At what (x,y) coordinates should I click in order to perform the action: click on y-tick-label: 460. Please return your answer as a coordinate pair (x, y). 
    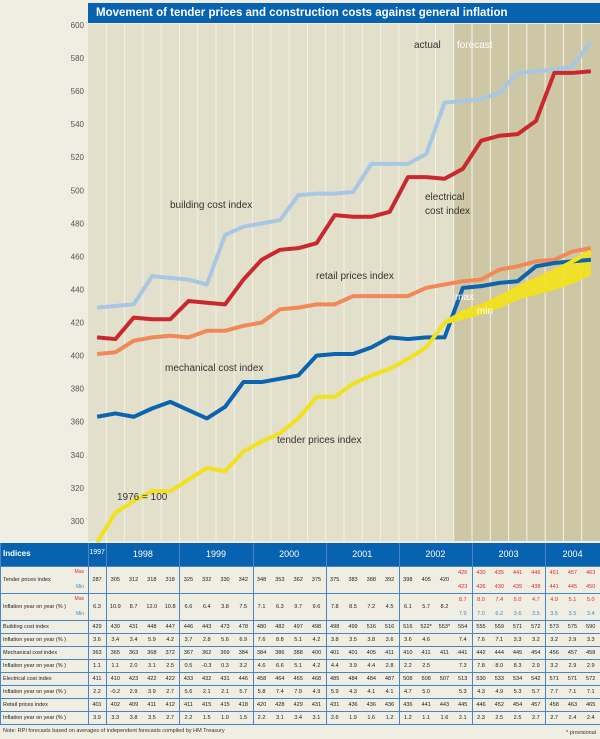
    Looking at the image, I should click on (78, 256).